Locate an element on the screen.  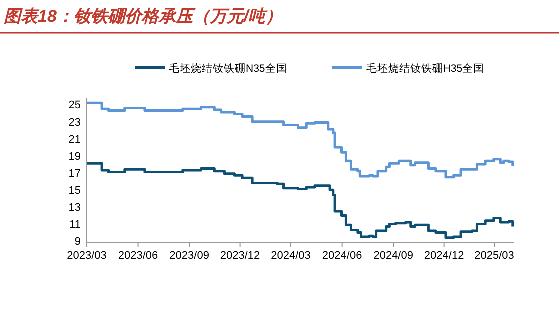
y-tick-label: 9 is located at coordinates (77, 242).